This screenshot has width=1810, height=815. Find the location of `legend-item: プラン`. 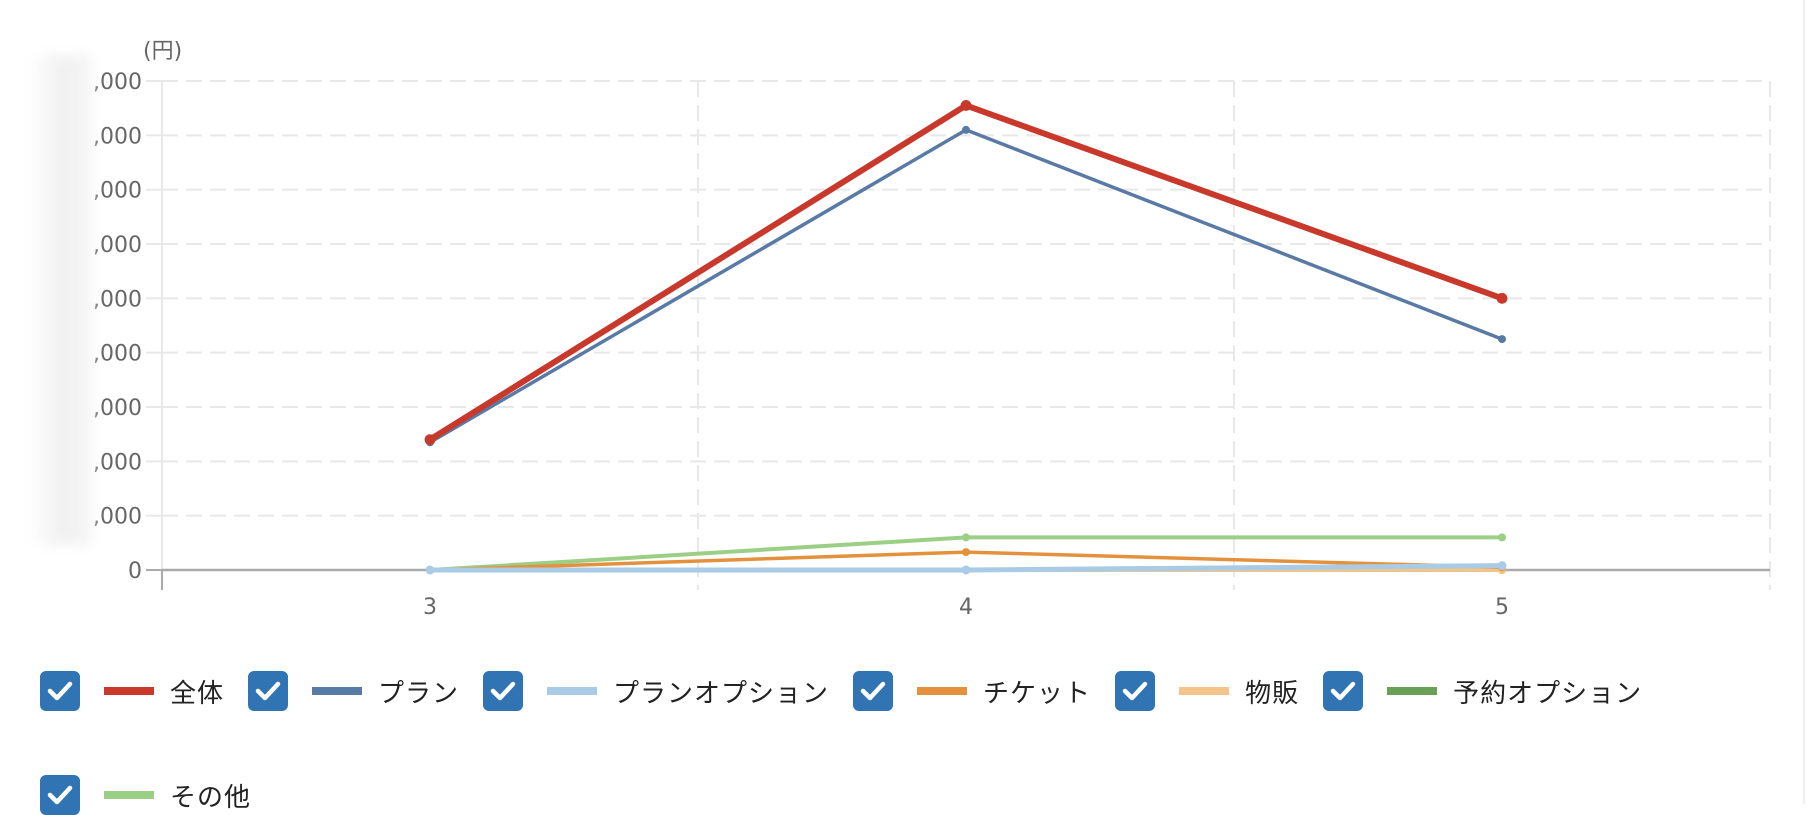

legend-item: プラン is located at coordinates (353, 691).